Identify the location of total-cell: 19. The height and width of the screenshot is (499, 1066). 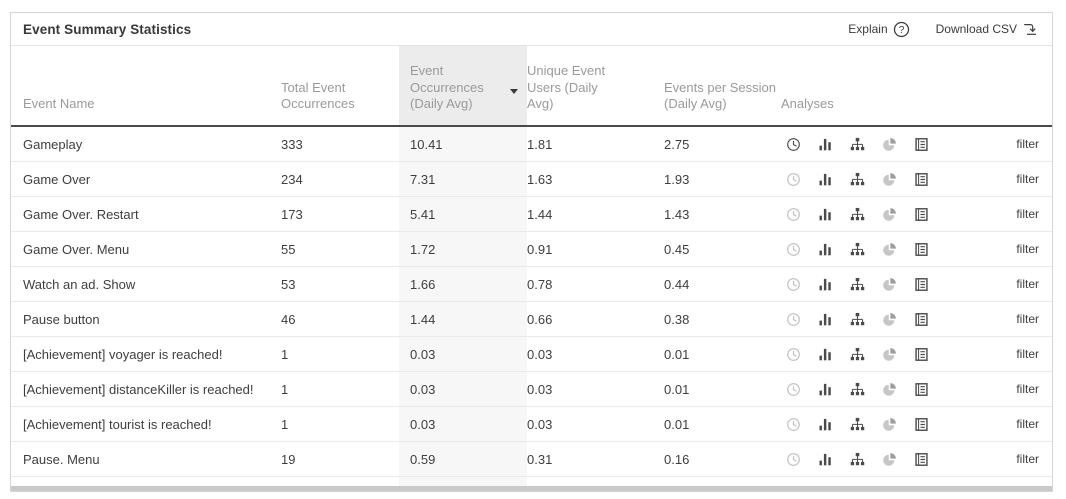
(288, 459).